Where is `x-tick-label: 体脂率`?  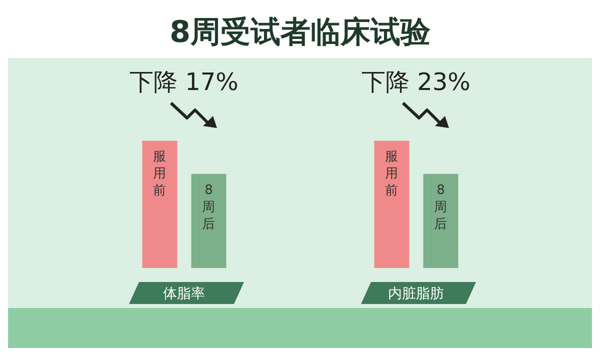 x-tick-label: 体脂率 is located at coordinates (184, 294).